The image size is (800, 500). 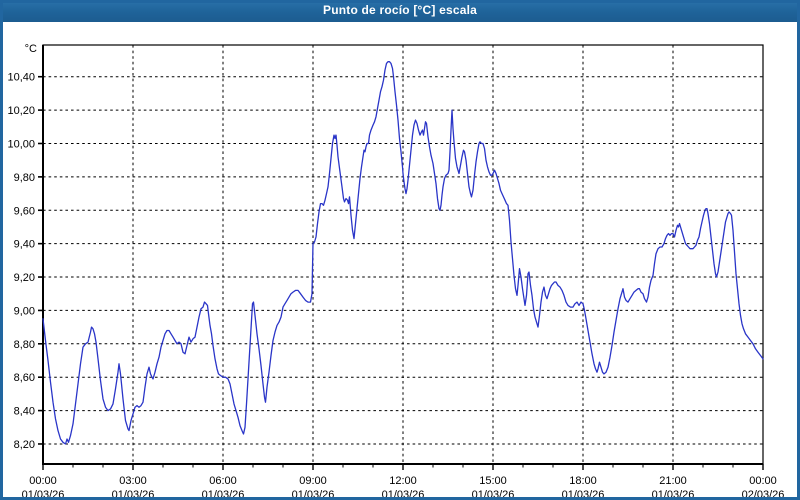 I want to click on chart-title: Punto de rocío [°C] escala, so click(x=400, y=10).